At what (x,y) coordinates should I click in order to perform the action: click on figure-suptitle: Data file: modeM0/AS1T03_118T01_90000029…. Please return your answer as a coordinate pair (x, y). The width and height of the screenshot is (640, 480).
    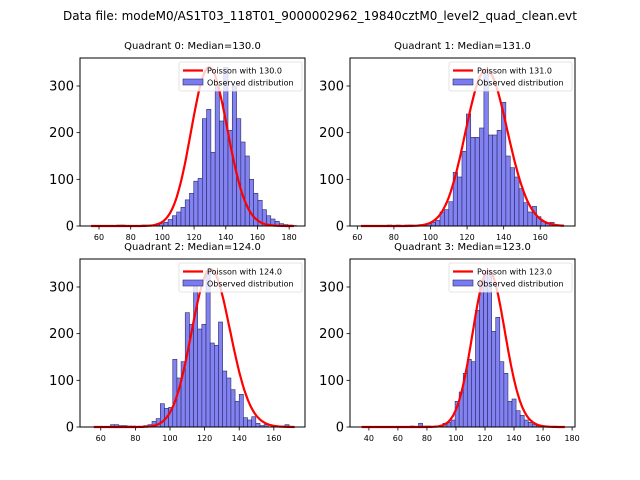
    Looking at the image, I should click on (320, 16).